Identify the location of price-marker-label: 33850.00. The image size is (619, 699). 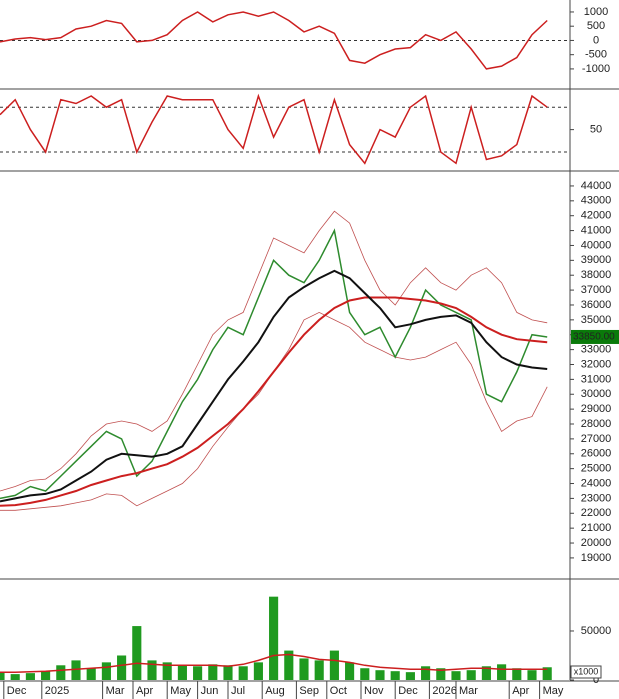
(594, 337).